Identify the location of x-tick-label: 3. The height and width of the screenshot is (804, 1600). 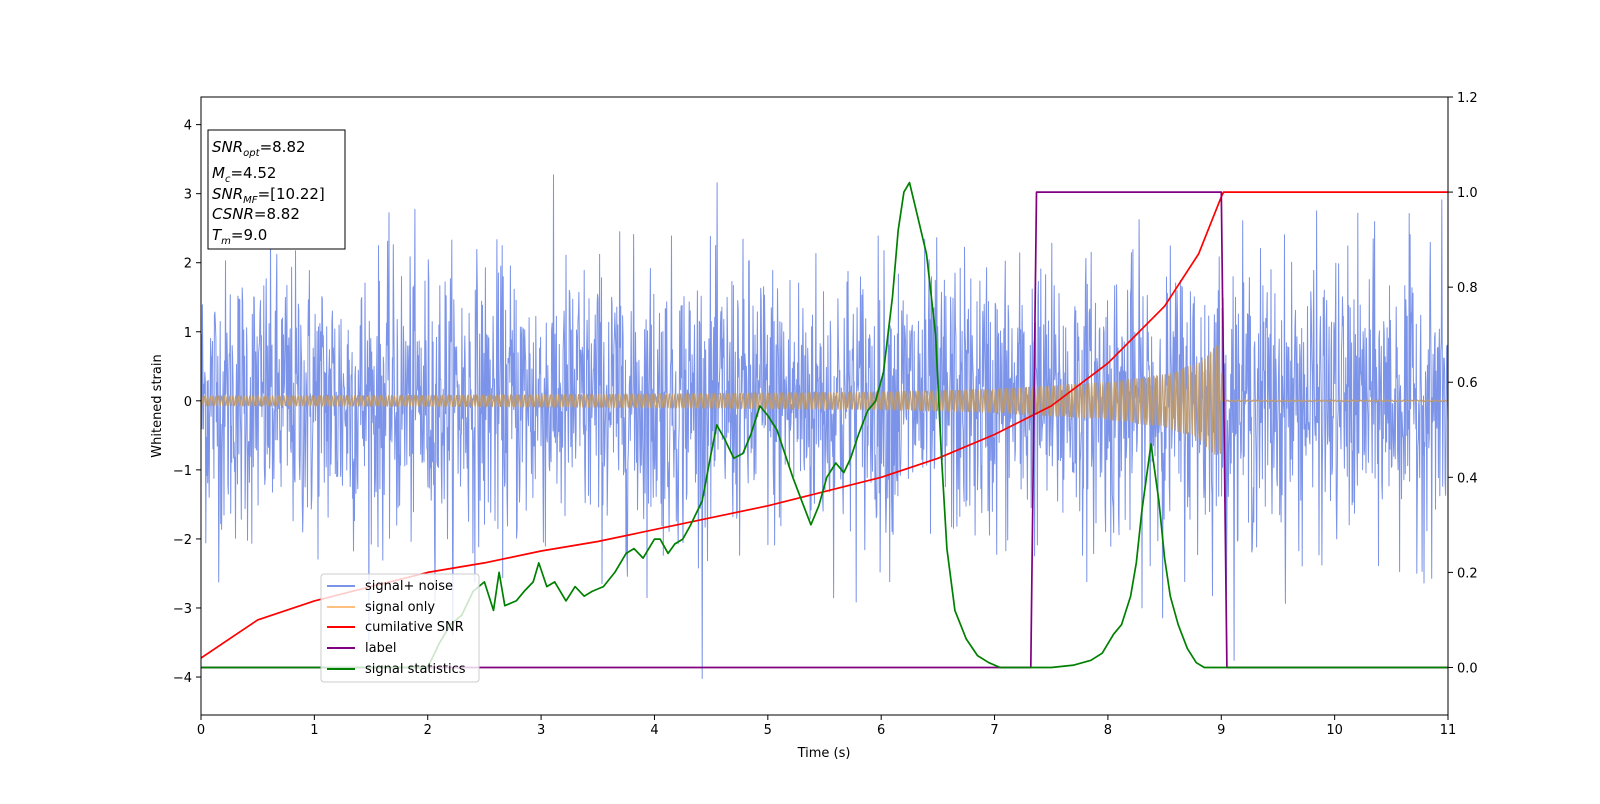
(541, 730).